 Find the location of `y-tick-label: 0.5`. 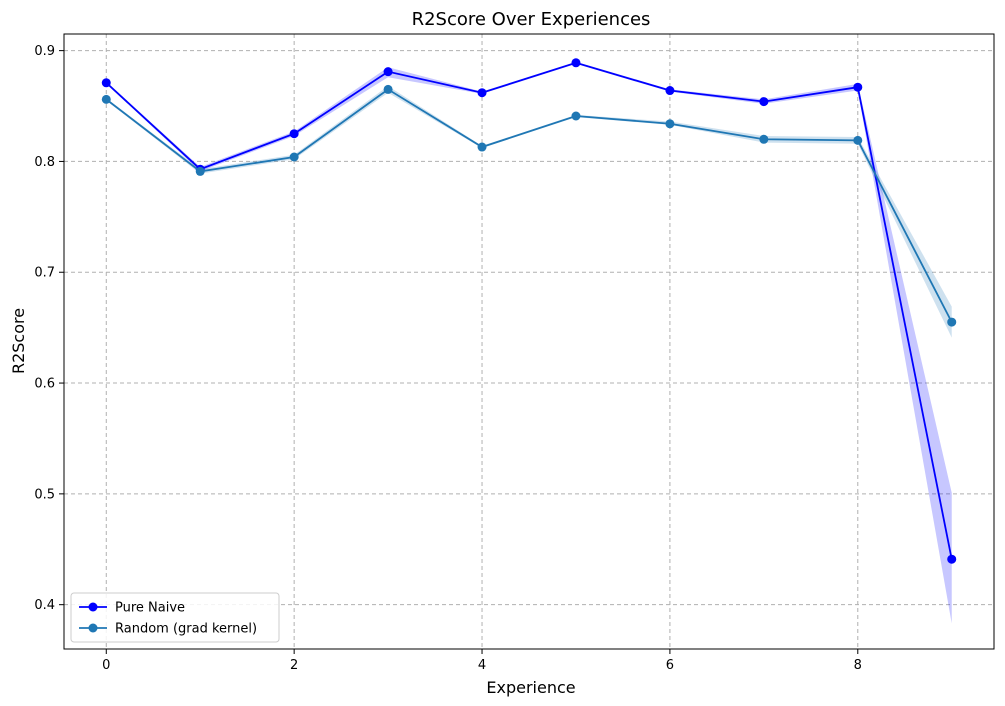

y-tick-label: 0.5 is located at coordinates (44, 494).